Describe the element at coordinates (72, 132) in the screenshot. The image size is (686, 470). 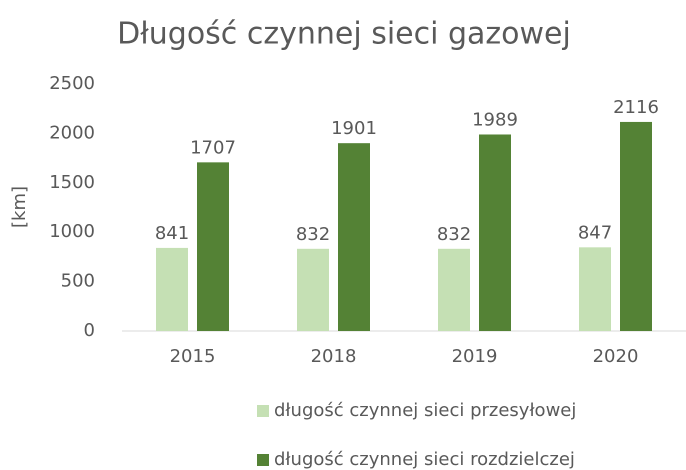
I see `y-tick-label: 2000` at that location.